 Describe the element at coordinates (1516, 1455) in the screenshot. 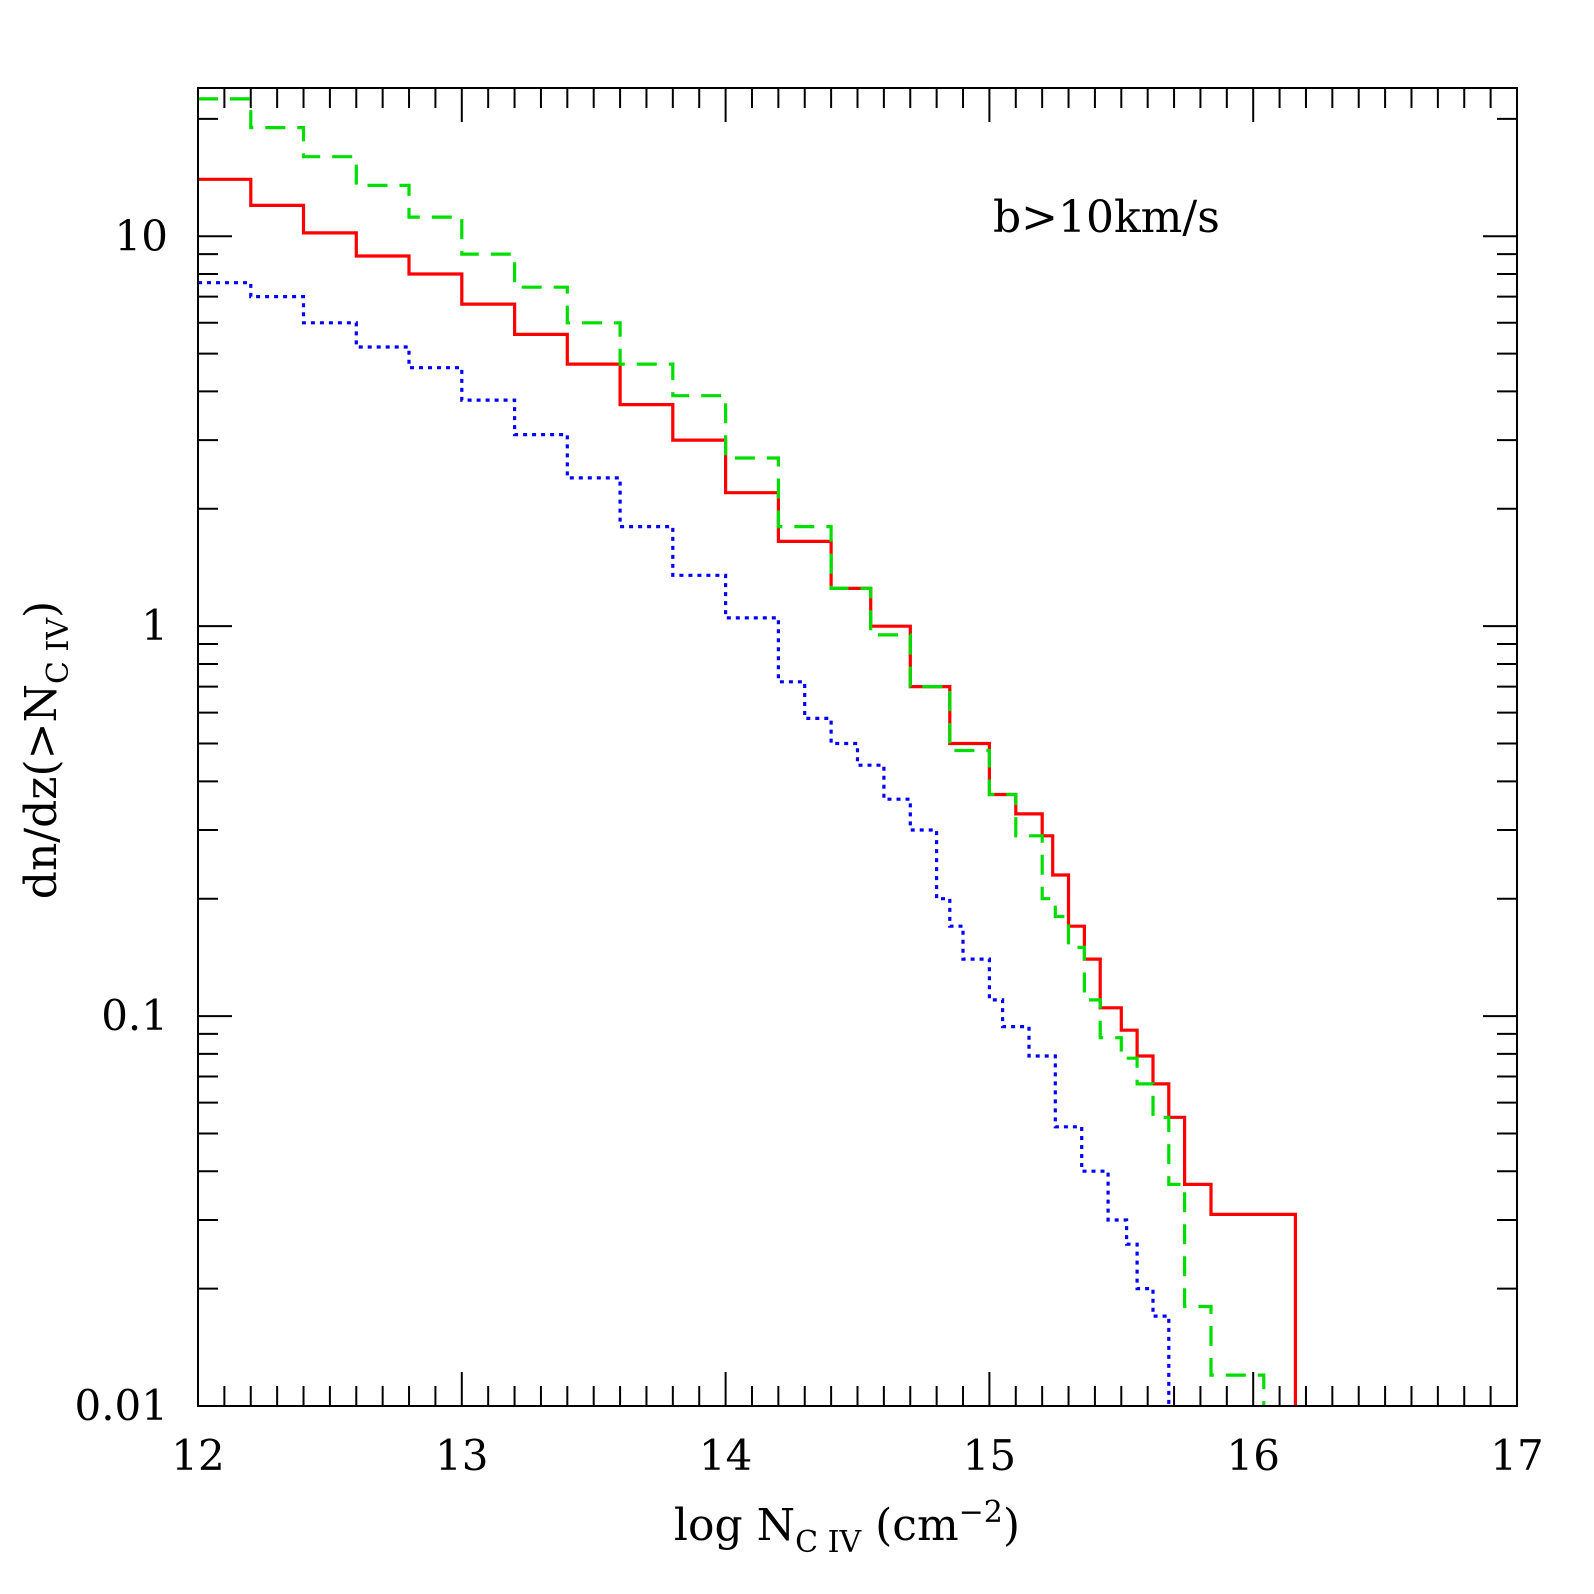

I see `x-tick-label: 17` at that location.